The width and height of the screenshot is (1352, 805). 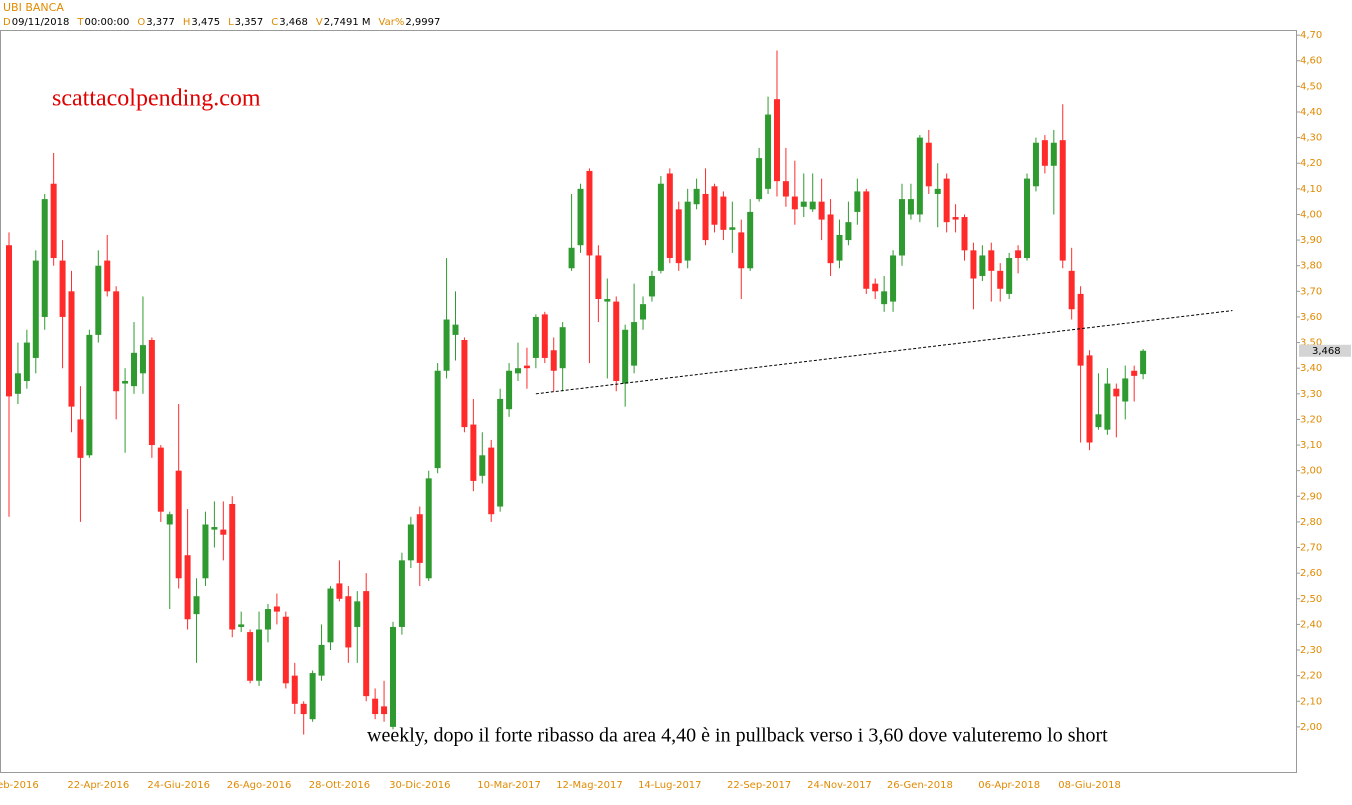 What do you see at coordinates (1311, 86) in the screenshot?
I see `y-tick-label: 4,50` at bounding box center [1311, 86].